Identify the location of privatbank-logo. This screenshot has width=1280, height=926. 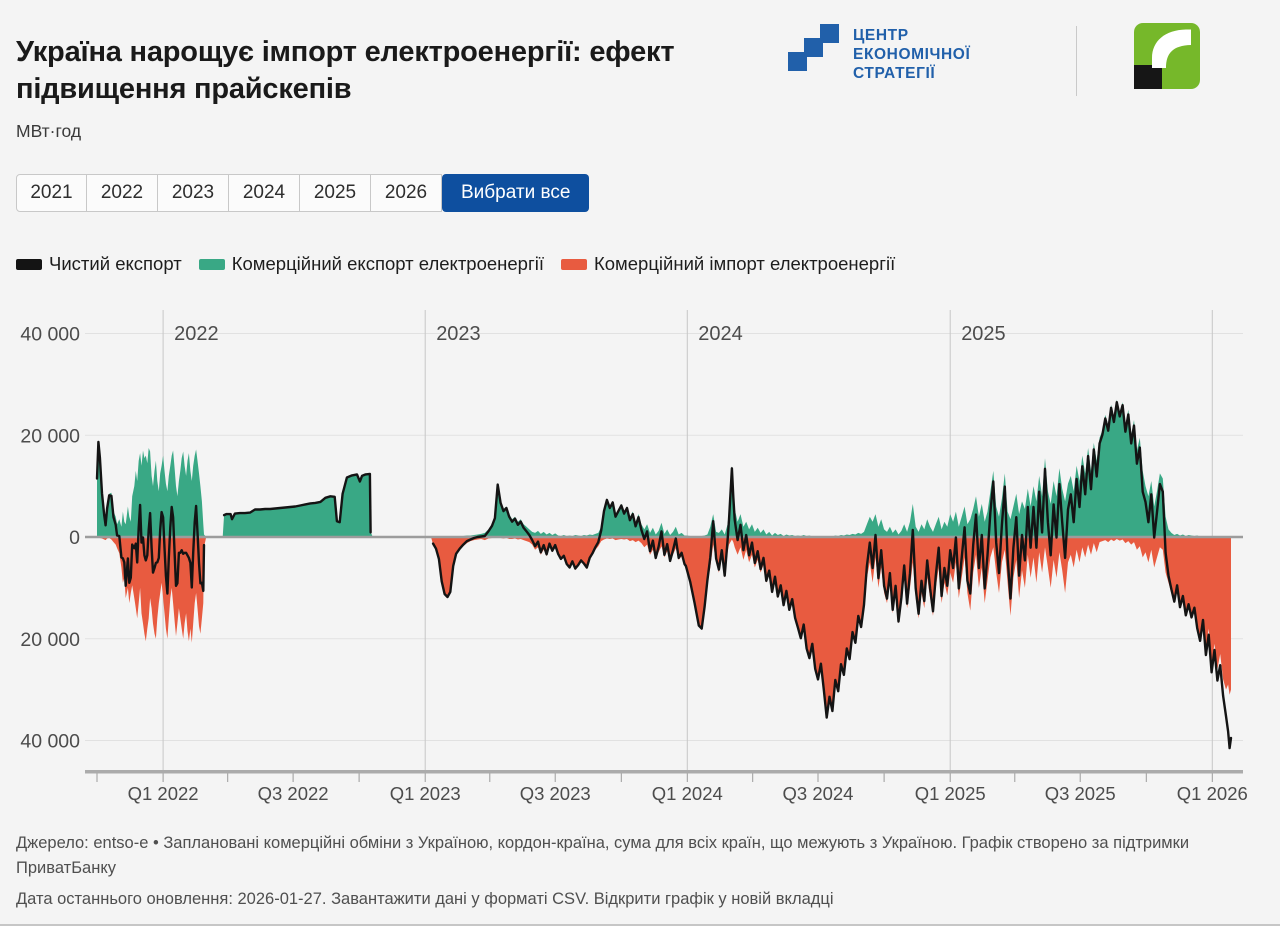
(1167, 56).